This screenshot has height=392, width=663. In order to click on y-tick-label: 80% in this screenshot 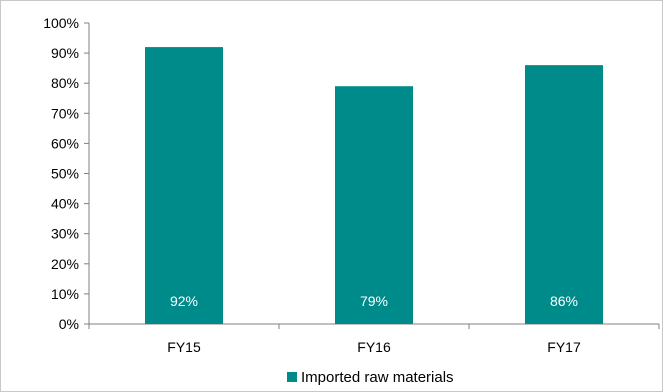, I will do `click(65, 83)`.